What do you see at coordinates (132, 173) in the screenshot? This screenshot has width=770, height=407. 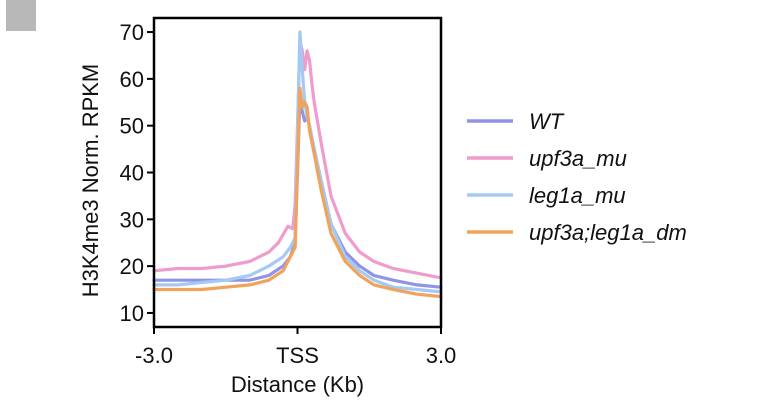 I see `y-tick-label: 40` at bounding box center [132, 173].